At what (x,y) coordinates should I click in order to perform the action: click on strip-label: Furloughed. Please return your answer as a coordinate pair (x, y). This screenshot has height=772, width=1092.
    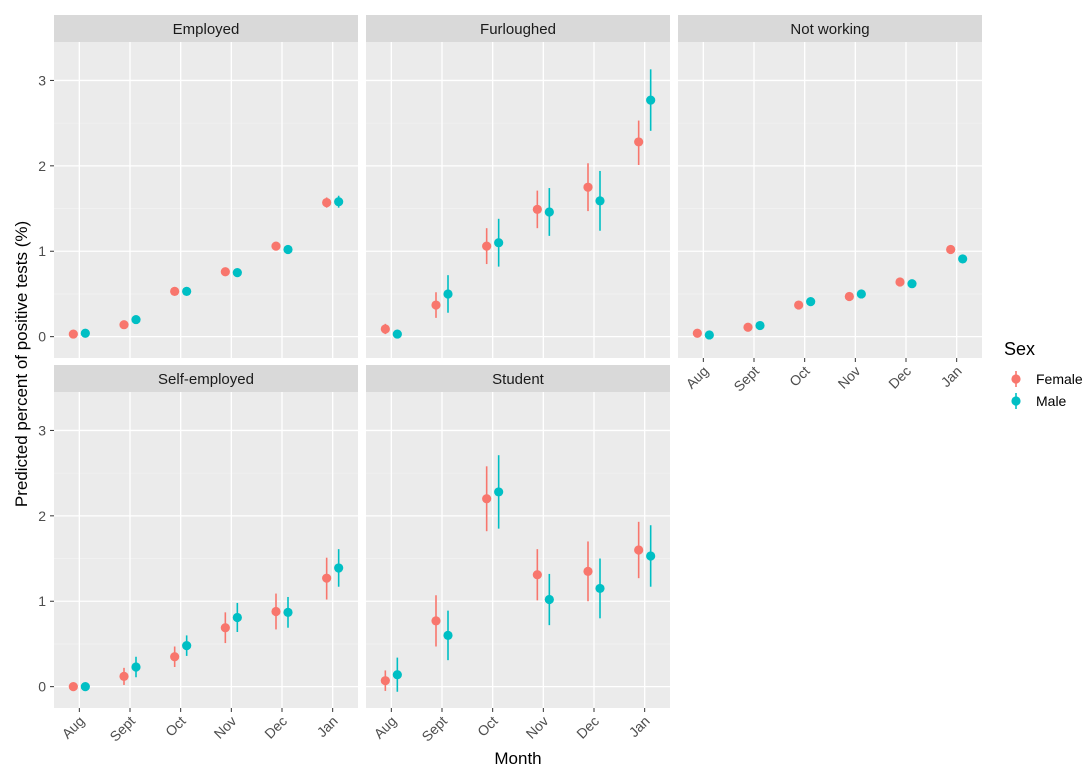
    Looking at the image, I should click on (518, 29).